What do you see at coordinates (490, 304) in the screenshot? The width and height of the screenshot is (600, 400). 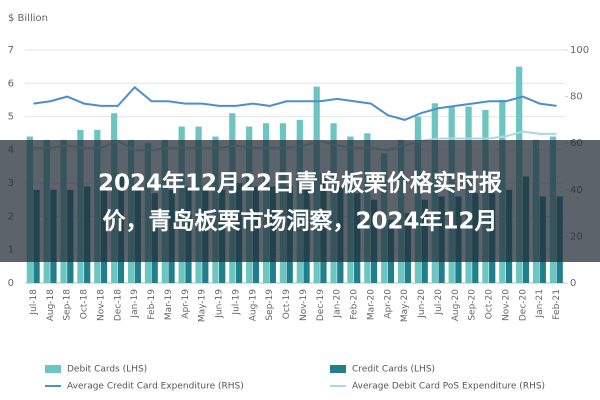 I see `x-tick-label: Oct-20` at bounding box center [490, 304].